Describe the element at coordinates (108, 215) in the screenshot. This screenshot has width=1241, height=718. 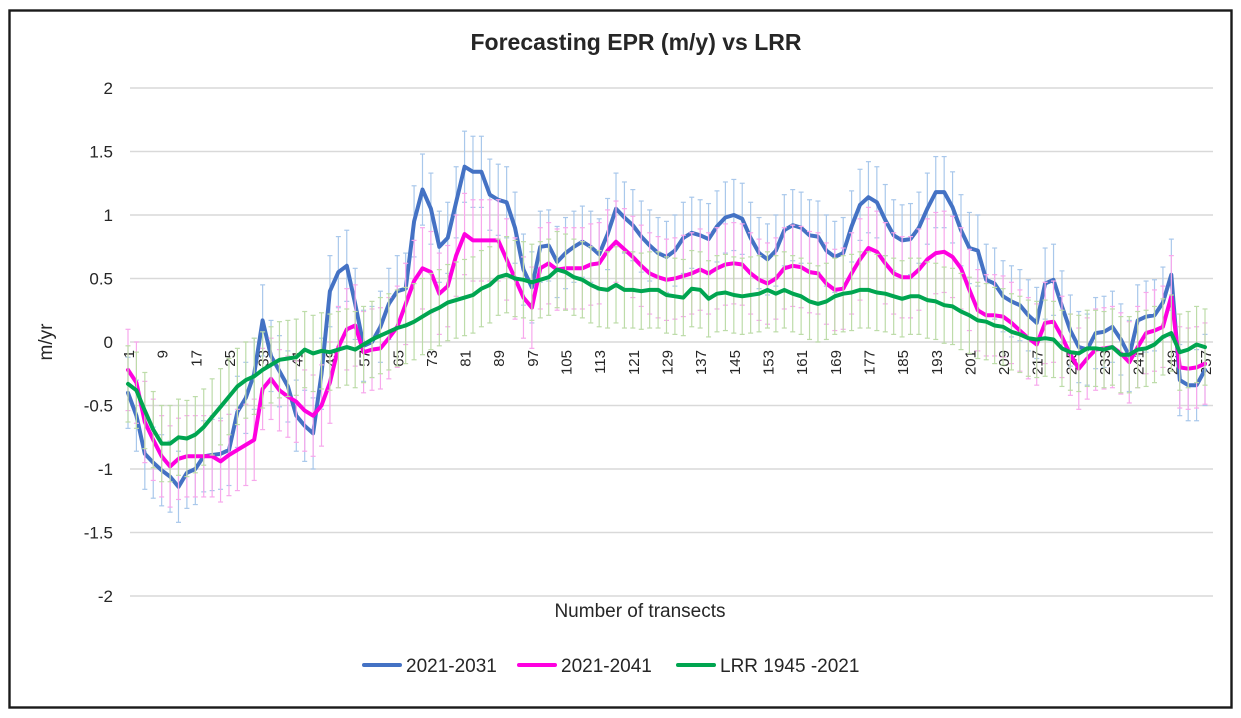
I see `y-tick-label: 1` at that location.